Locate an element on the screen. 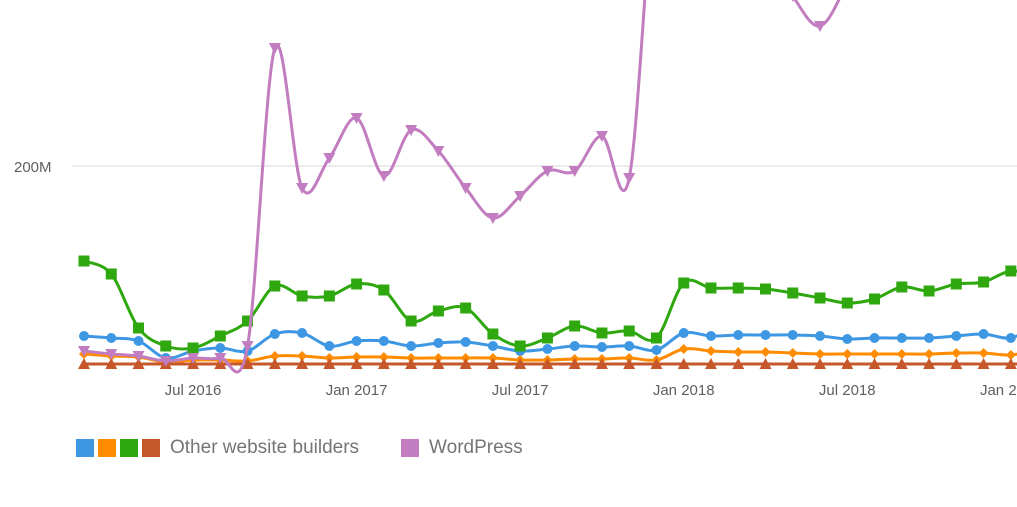  legend-item-wordpress: WordPress is located at coordinates (483, 448).